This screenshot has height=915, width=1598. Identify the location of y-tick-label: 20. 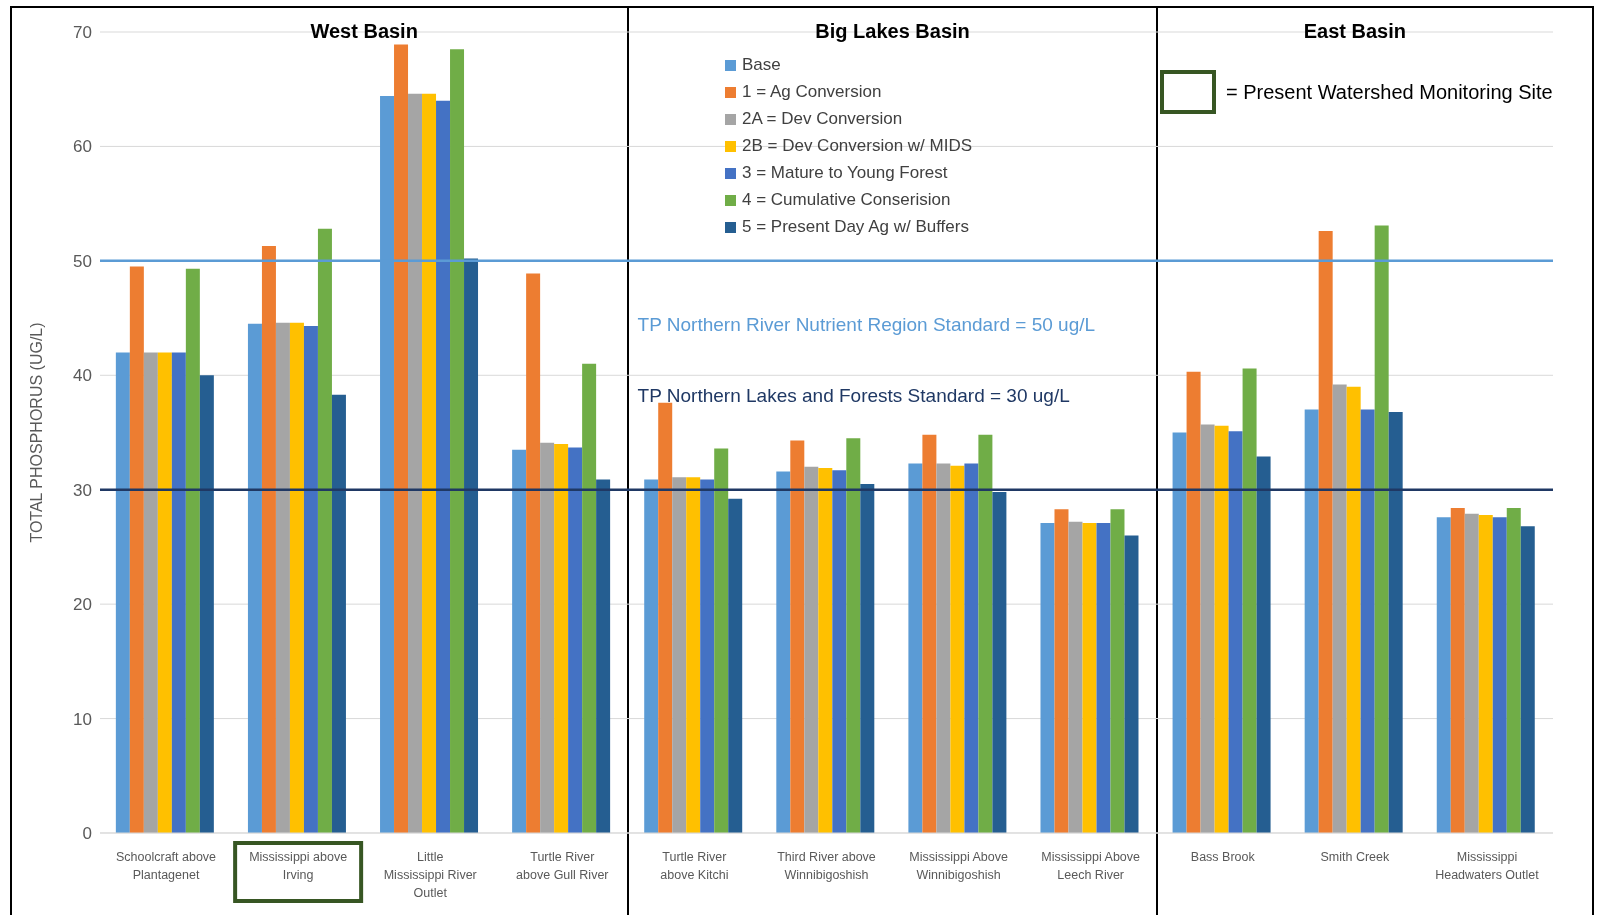
(82, 605).